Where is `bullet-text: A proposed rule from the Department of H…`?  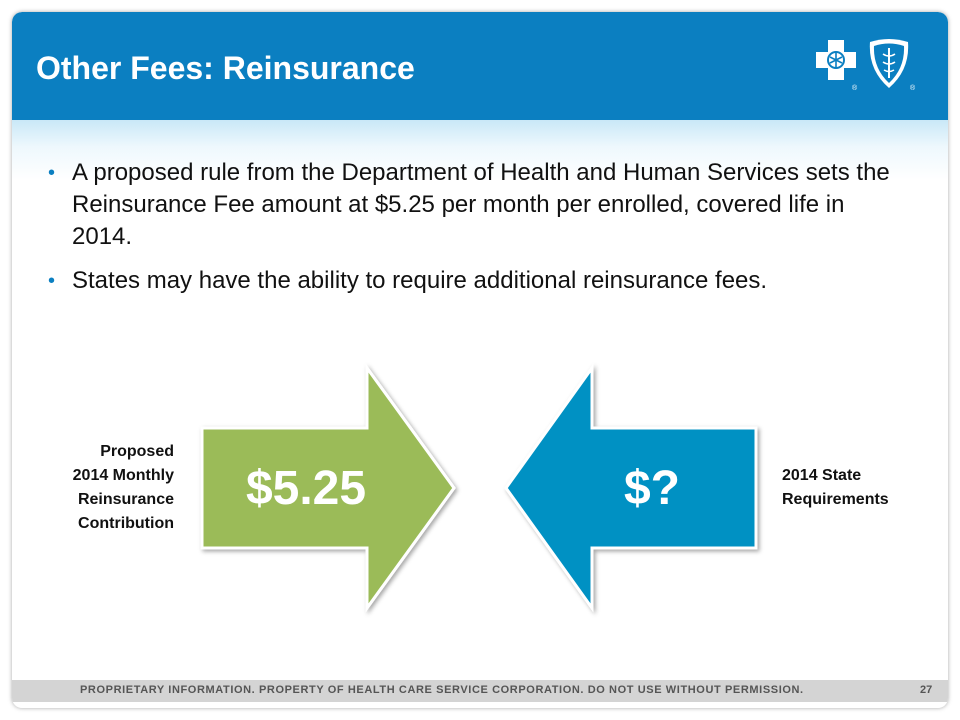 bullet-text: A proposed rule from the Department of H… is located at coordinates (481, 204).